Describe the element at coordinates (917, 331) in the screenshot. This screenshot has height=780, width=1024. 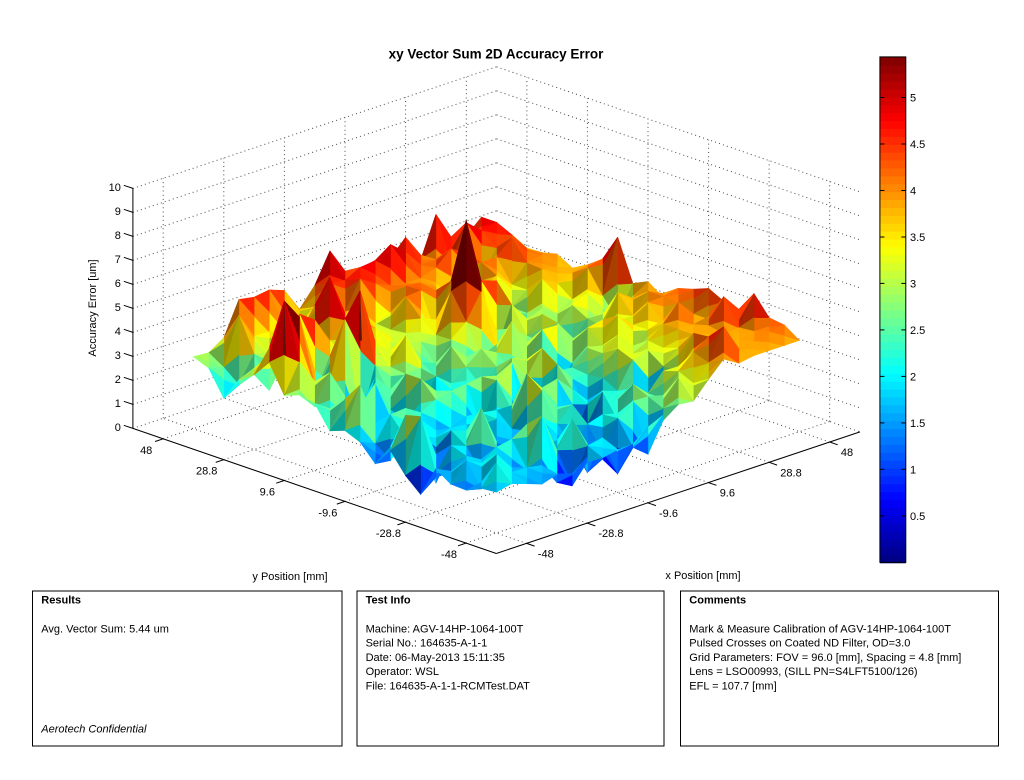
I see `svg-text: 2.5` at that location.